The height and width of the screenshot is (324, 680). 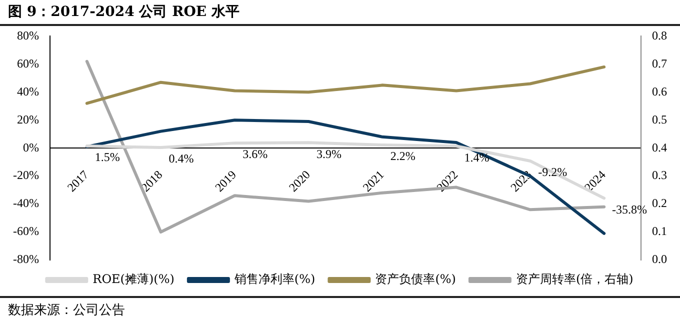 What do you see at coordinates (659, 147) in the screenshot?
I see `y2-tick-label: 0.4` at bounding box center [659, 147].